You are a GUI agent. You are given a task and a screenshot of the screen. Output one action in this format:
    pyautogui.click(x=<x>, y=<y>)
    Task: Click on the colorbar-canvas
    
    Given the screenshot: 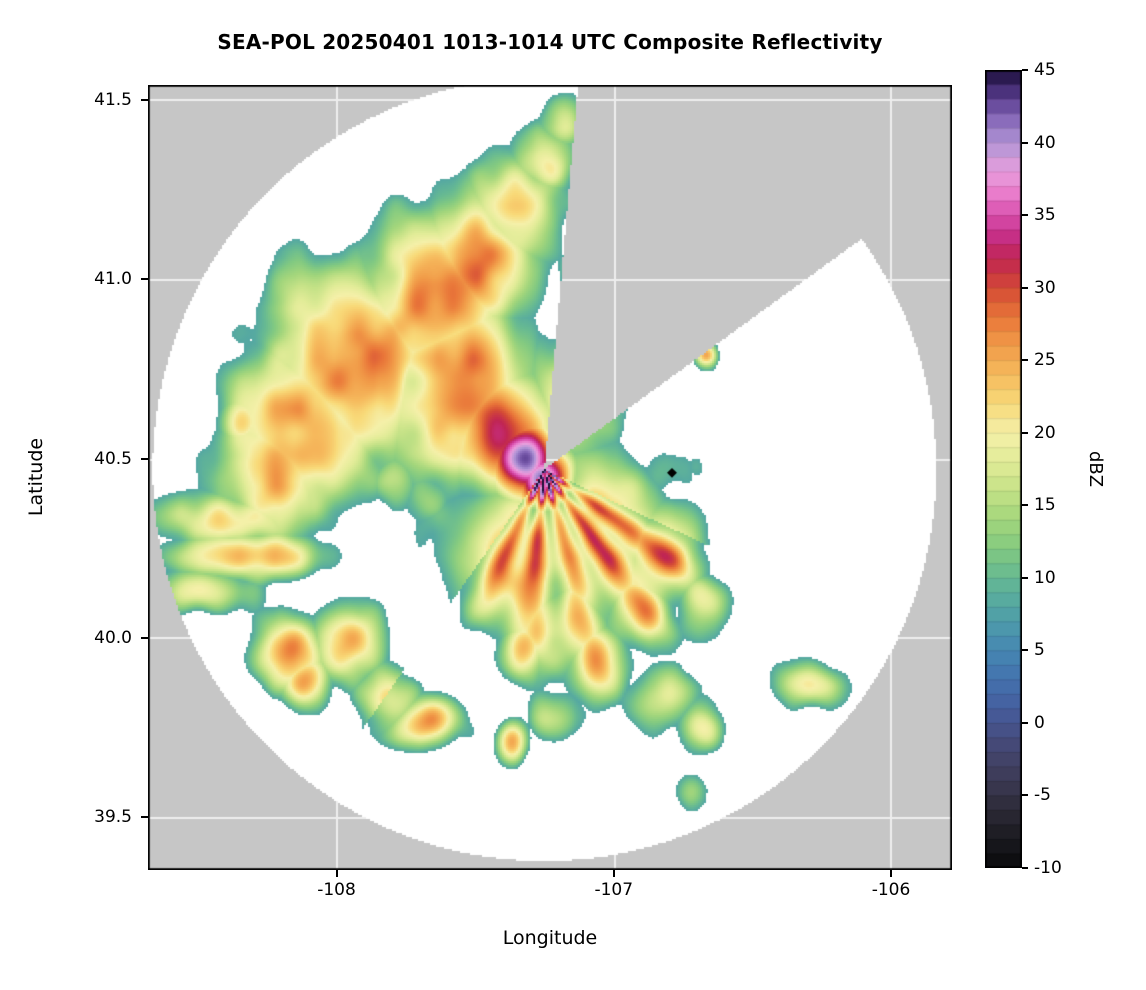 What is the action you would take?
    pyautogui.click(x=1003, y=469)
    